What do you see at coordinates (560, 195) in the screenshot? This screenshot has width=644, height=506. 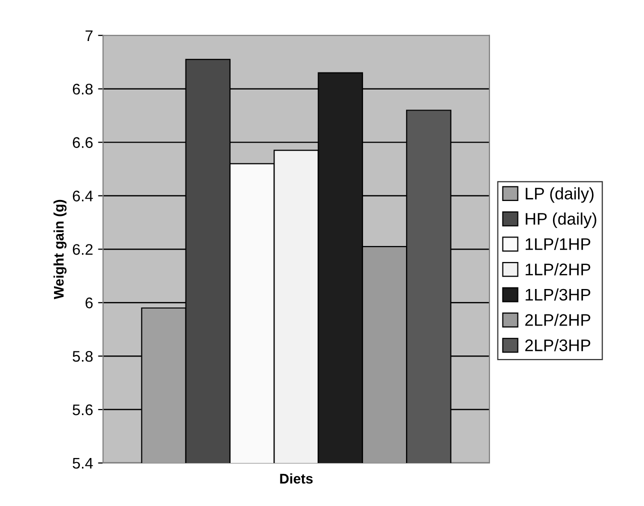 I see `legend-label: LP (daily)` at bounding box center [560, 195].